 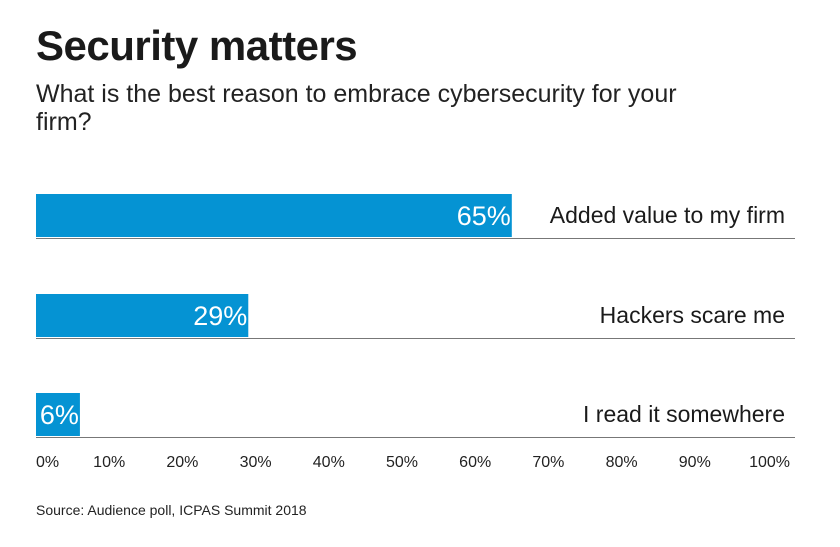 I want to click on x-tick-label-9: 90%, so click(x=695, y=462).